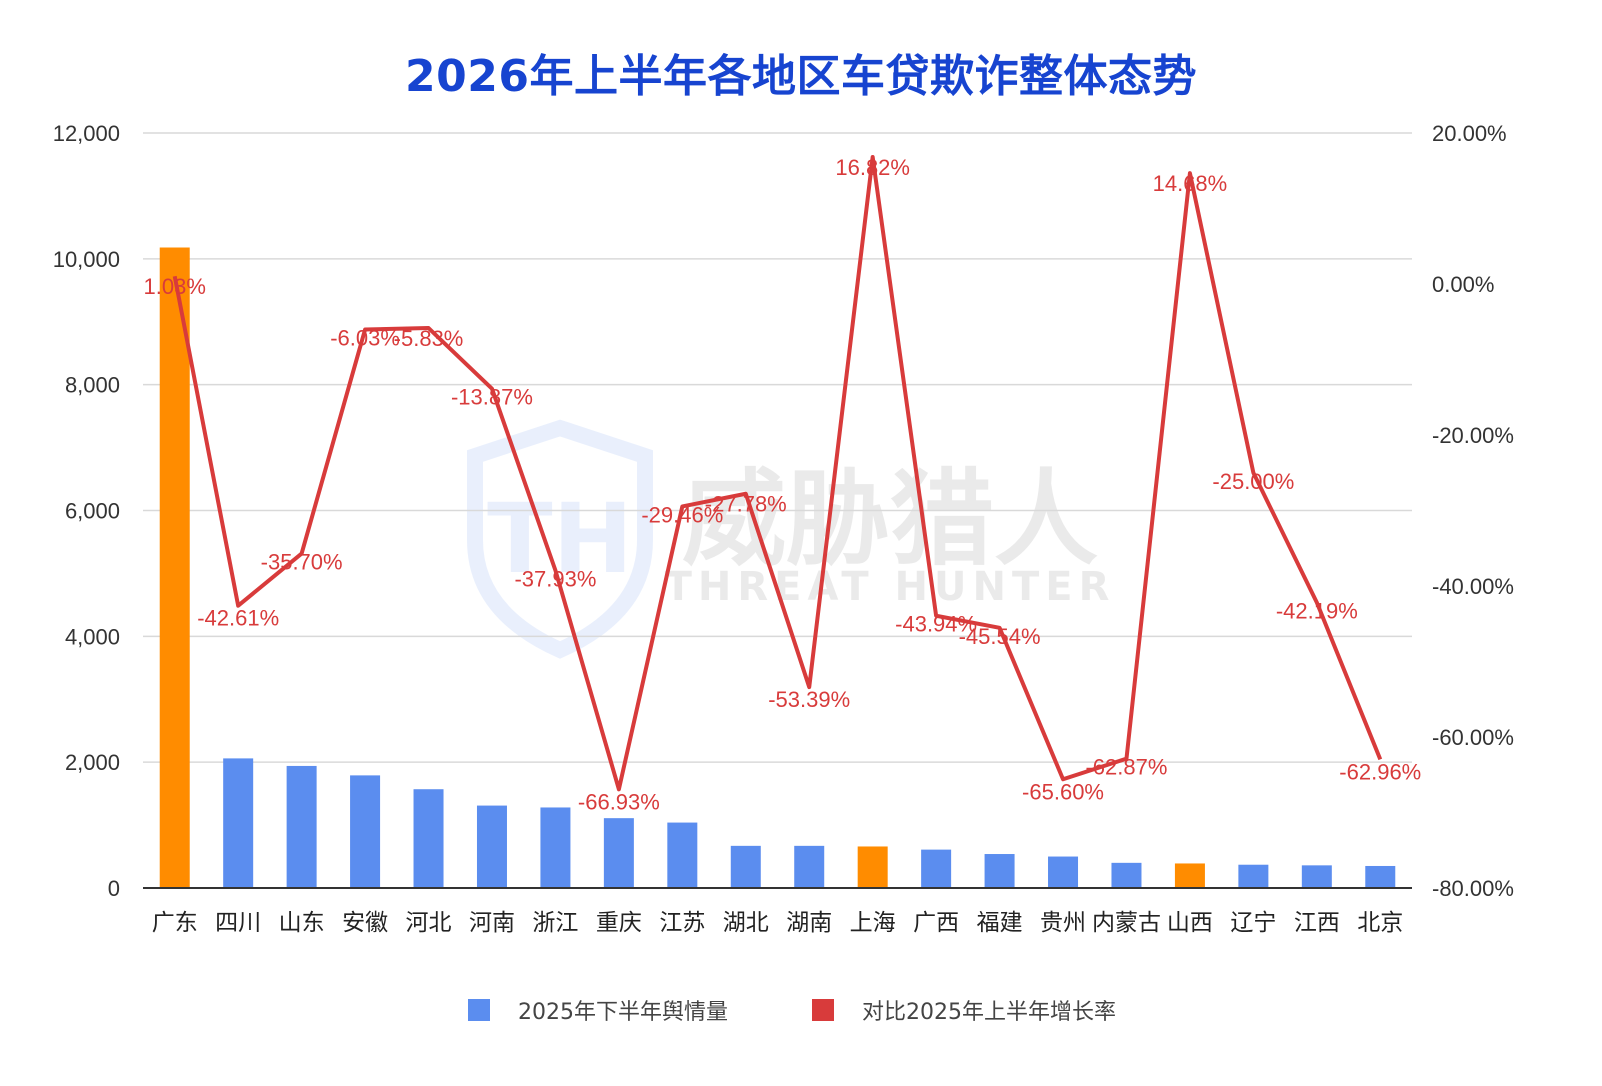  What do you see at coordinates (1190, 923) in the screenshot?
I see `x-tick-label: 山西` at bounding box center [1190, 923].